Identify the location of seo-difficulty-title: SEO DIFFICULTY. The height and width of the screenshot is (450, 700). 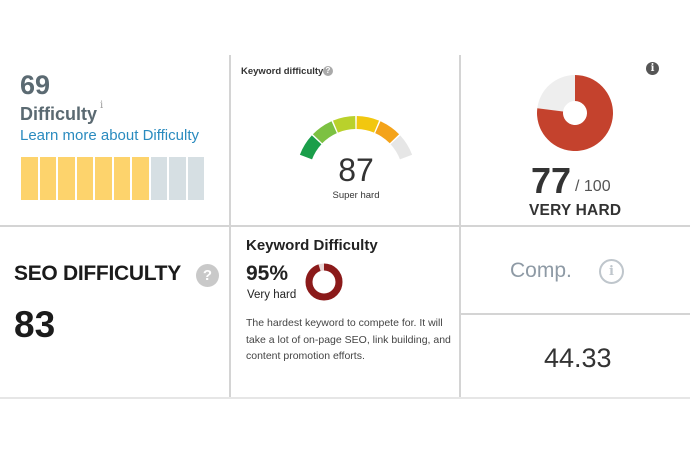
(97, 273).